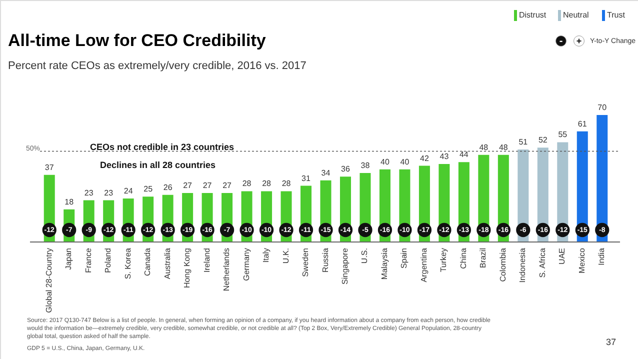  Describe the element at coordinates (543, 140) in the screenshot. I see `data-label: 52` at that location.